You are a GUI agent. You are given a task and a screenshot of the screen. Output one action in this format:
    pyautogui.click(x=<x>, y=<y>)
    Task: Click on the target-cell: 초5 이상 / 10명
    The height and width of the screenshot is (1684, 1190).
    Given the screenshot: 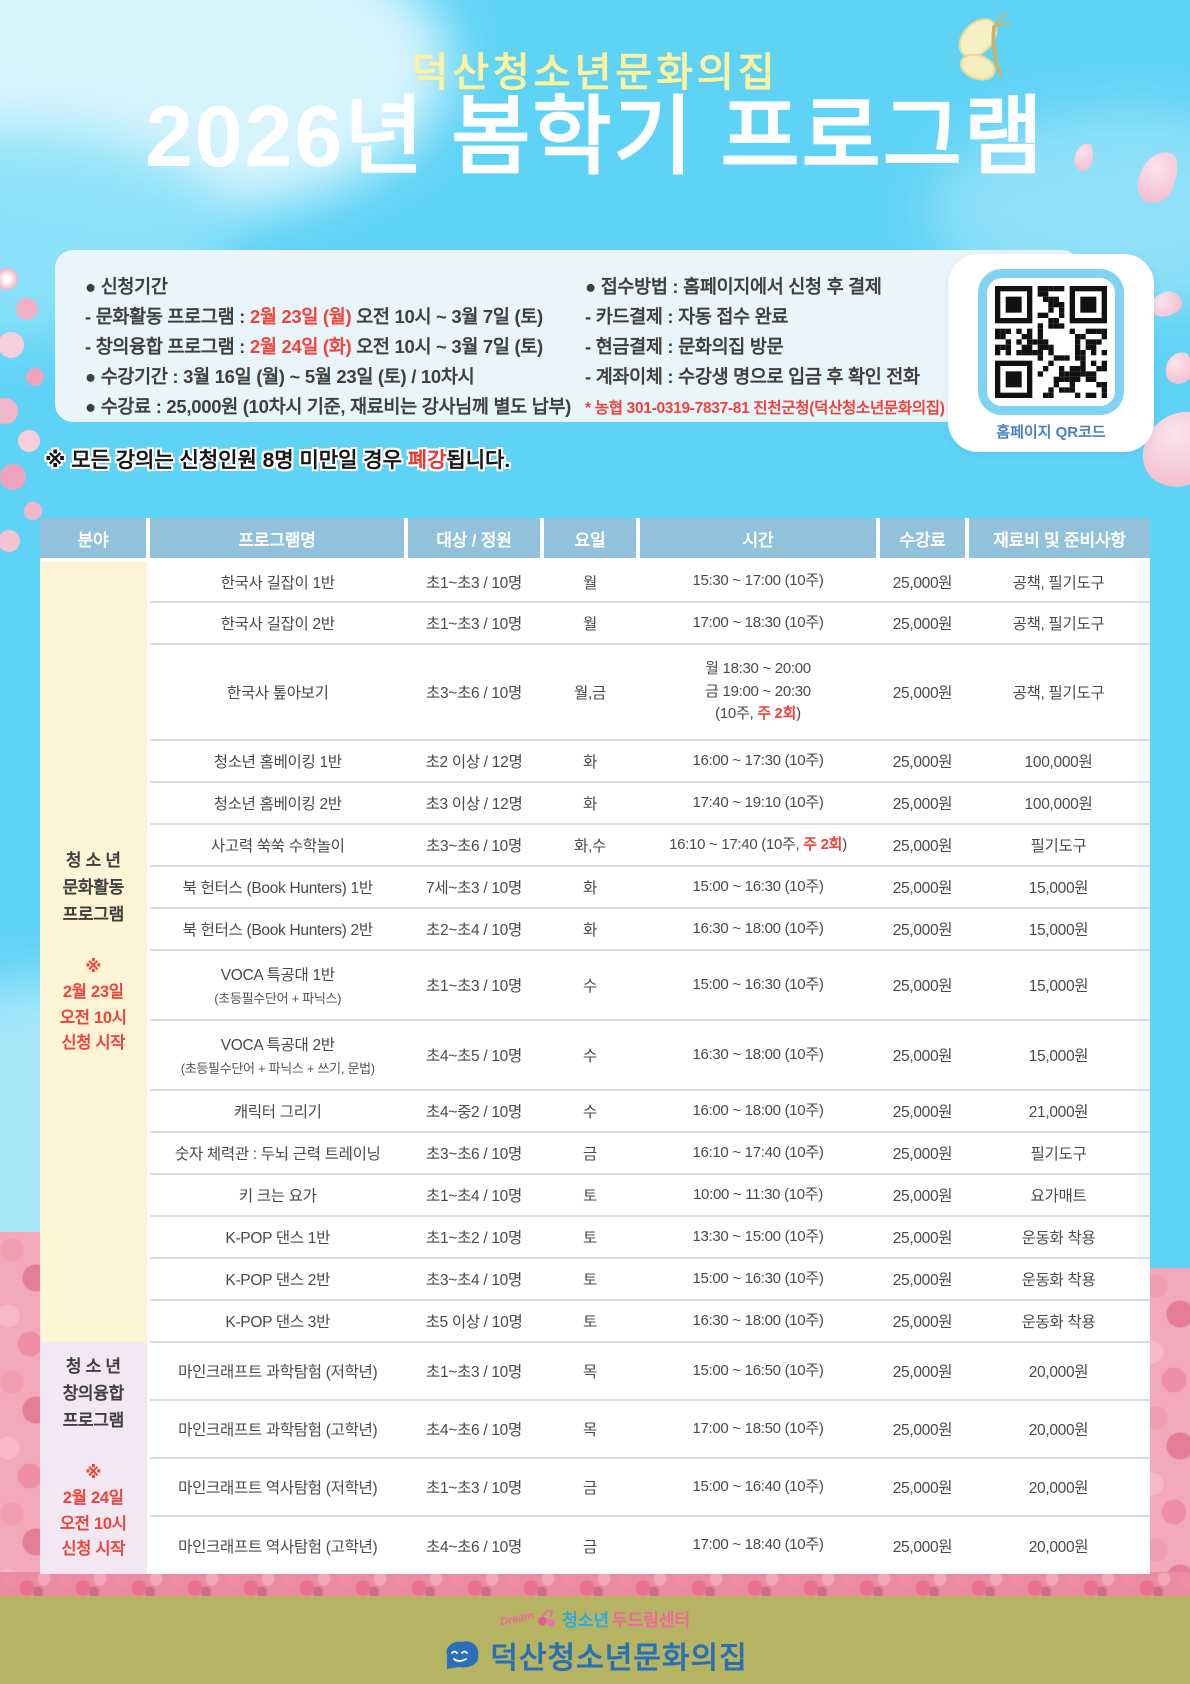 What is the action you would take?
    pyautogui.click(x=474, y=1321)
    